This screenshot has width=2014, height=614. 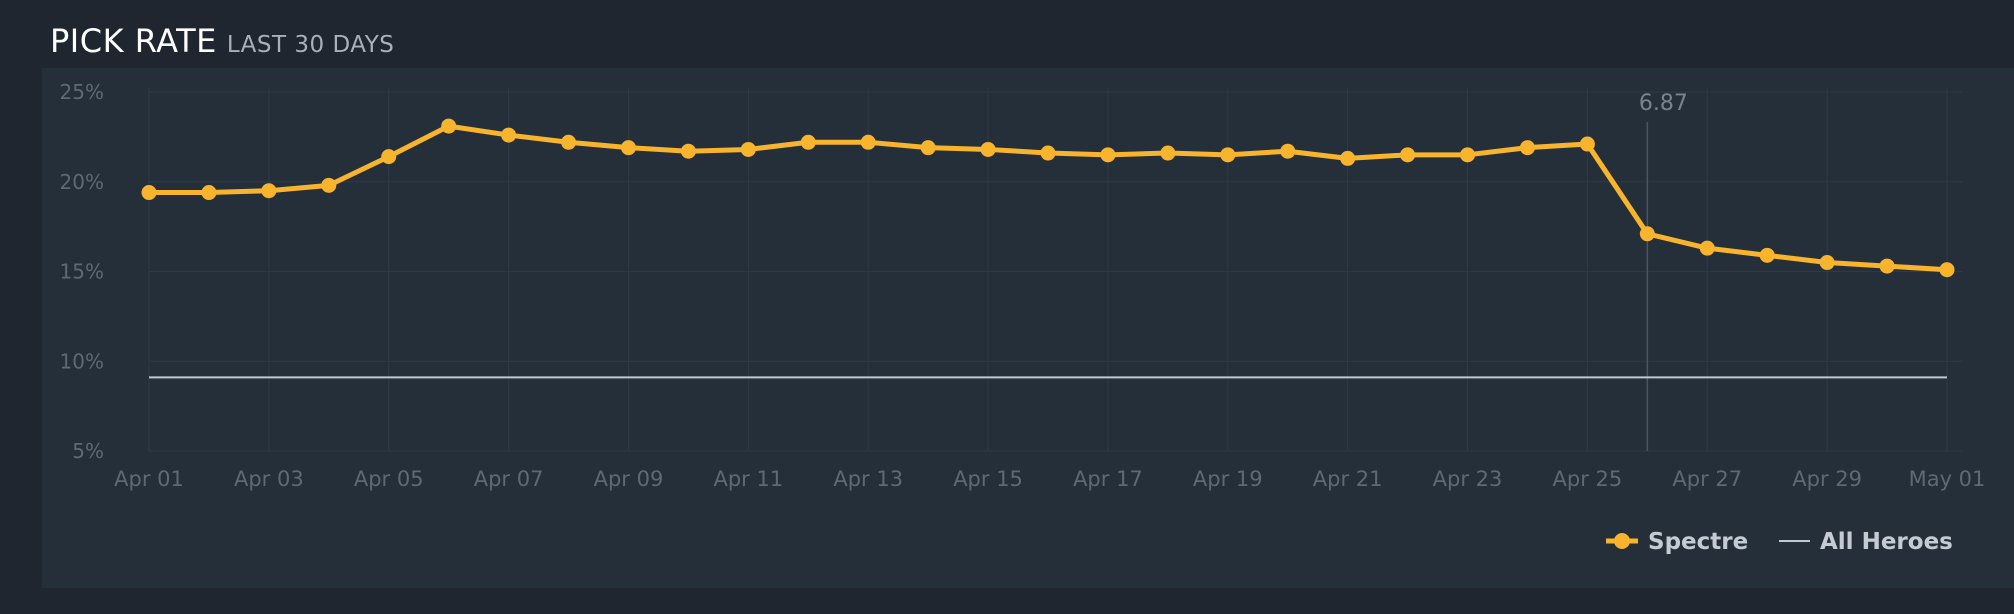 I want to click on legend: Spectre All Heroes, so click(x=1779, y=542).